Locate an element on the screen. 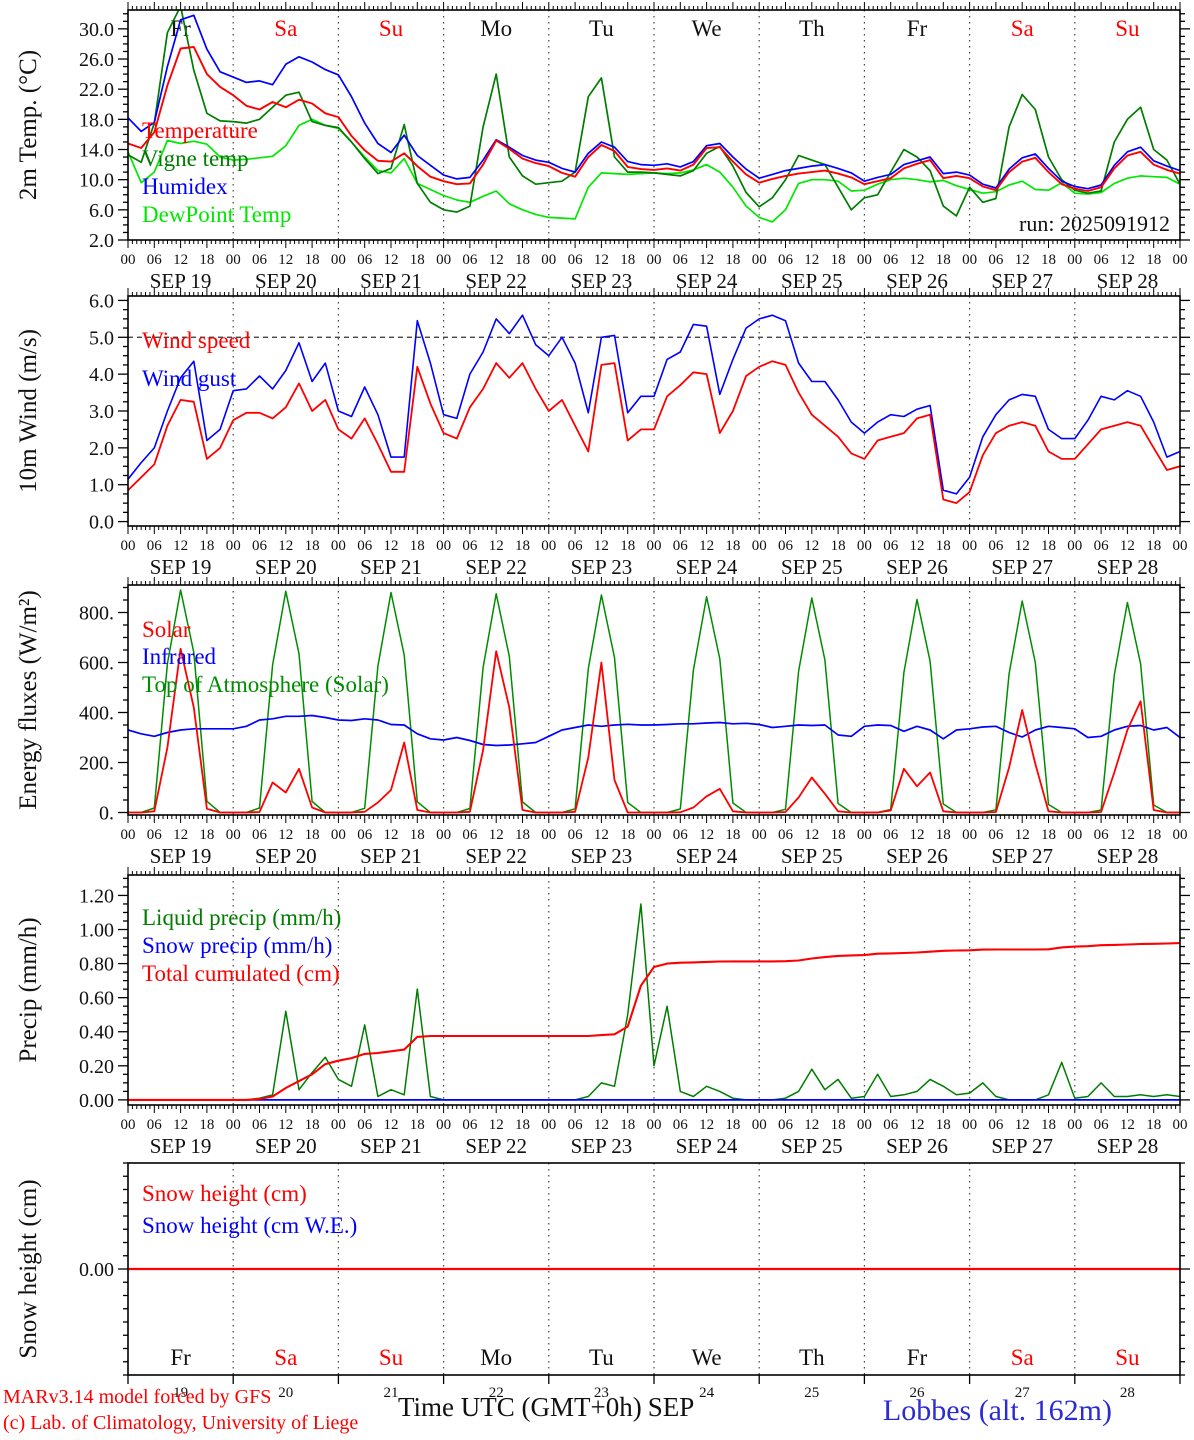 The image size is (1194, 1440). date-label: SEP 25 is located at coordinates (812, 856).